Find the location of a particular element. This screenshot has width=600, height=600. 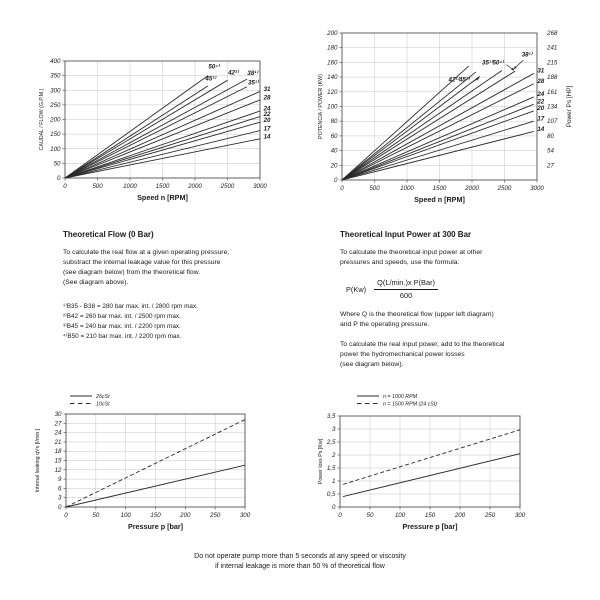

x-tick-label: 2500 is located at coordinates (227, 186).